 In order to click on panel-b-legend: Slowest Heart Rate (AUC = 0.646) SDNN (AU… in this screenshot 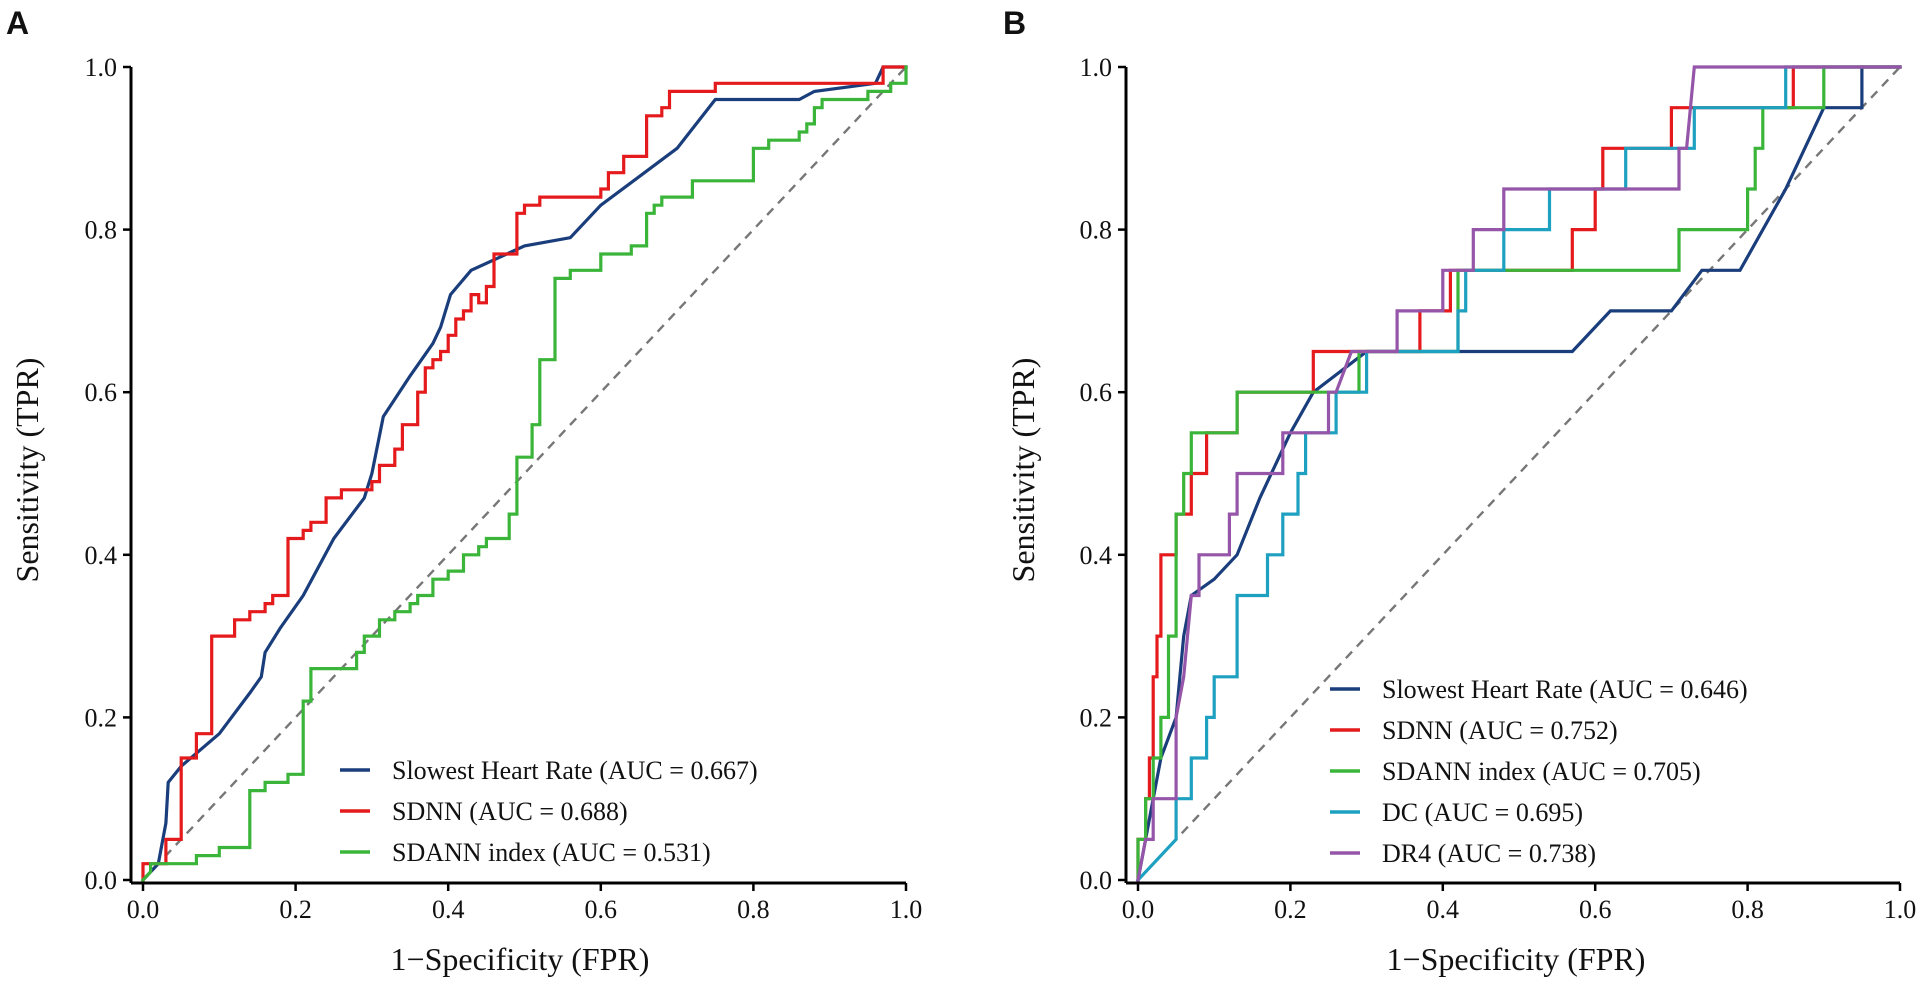, I will do `click(1539, 771)`.